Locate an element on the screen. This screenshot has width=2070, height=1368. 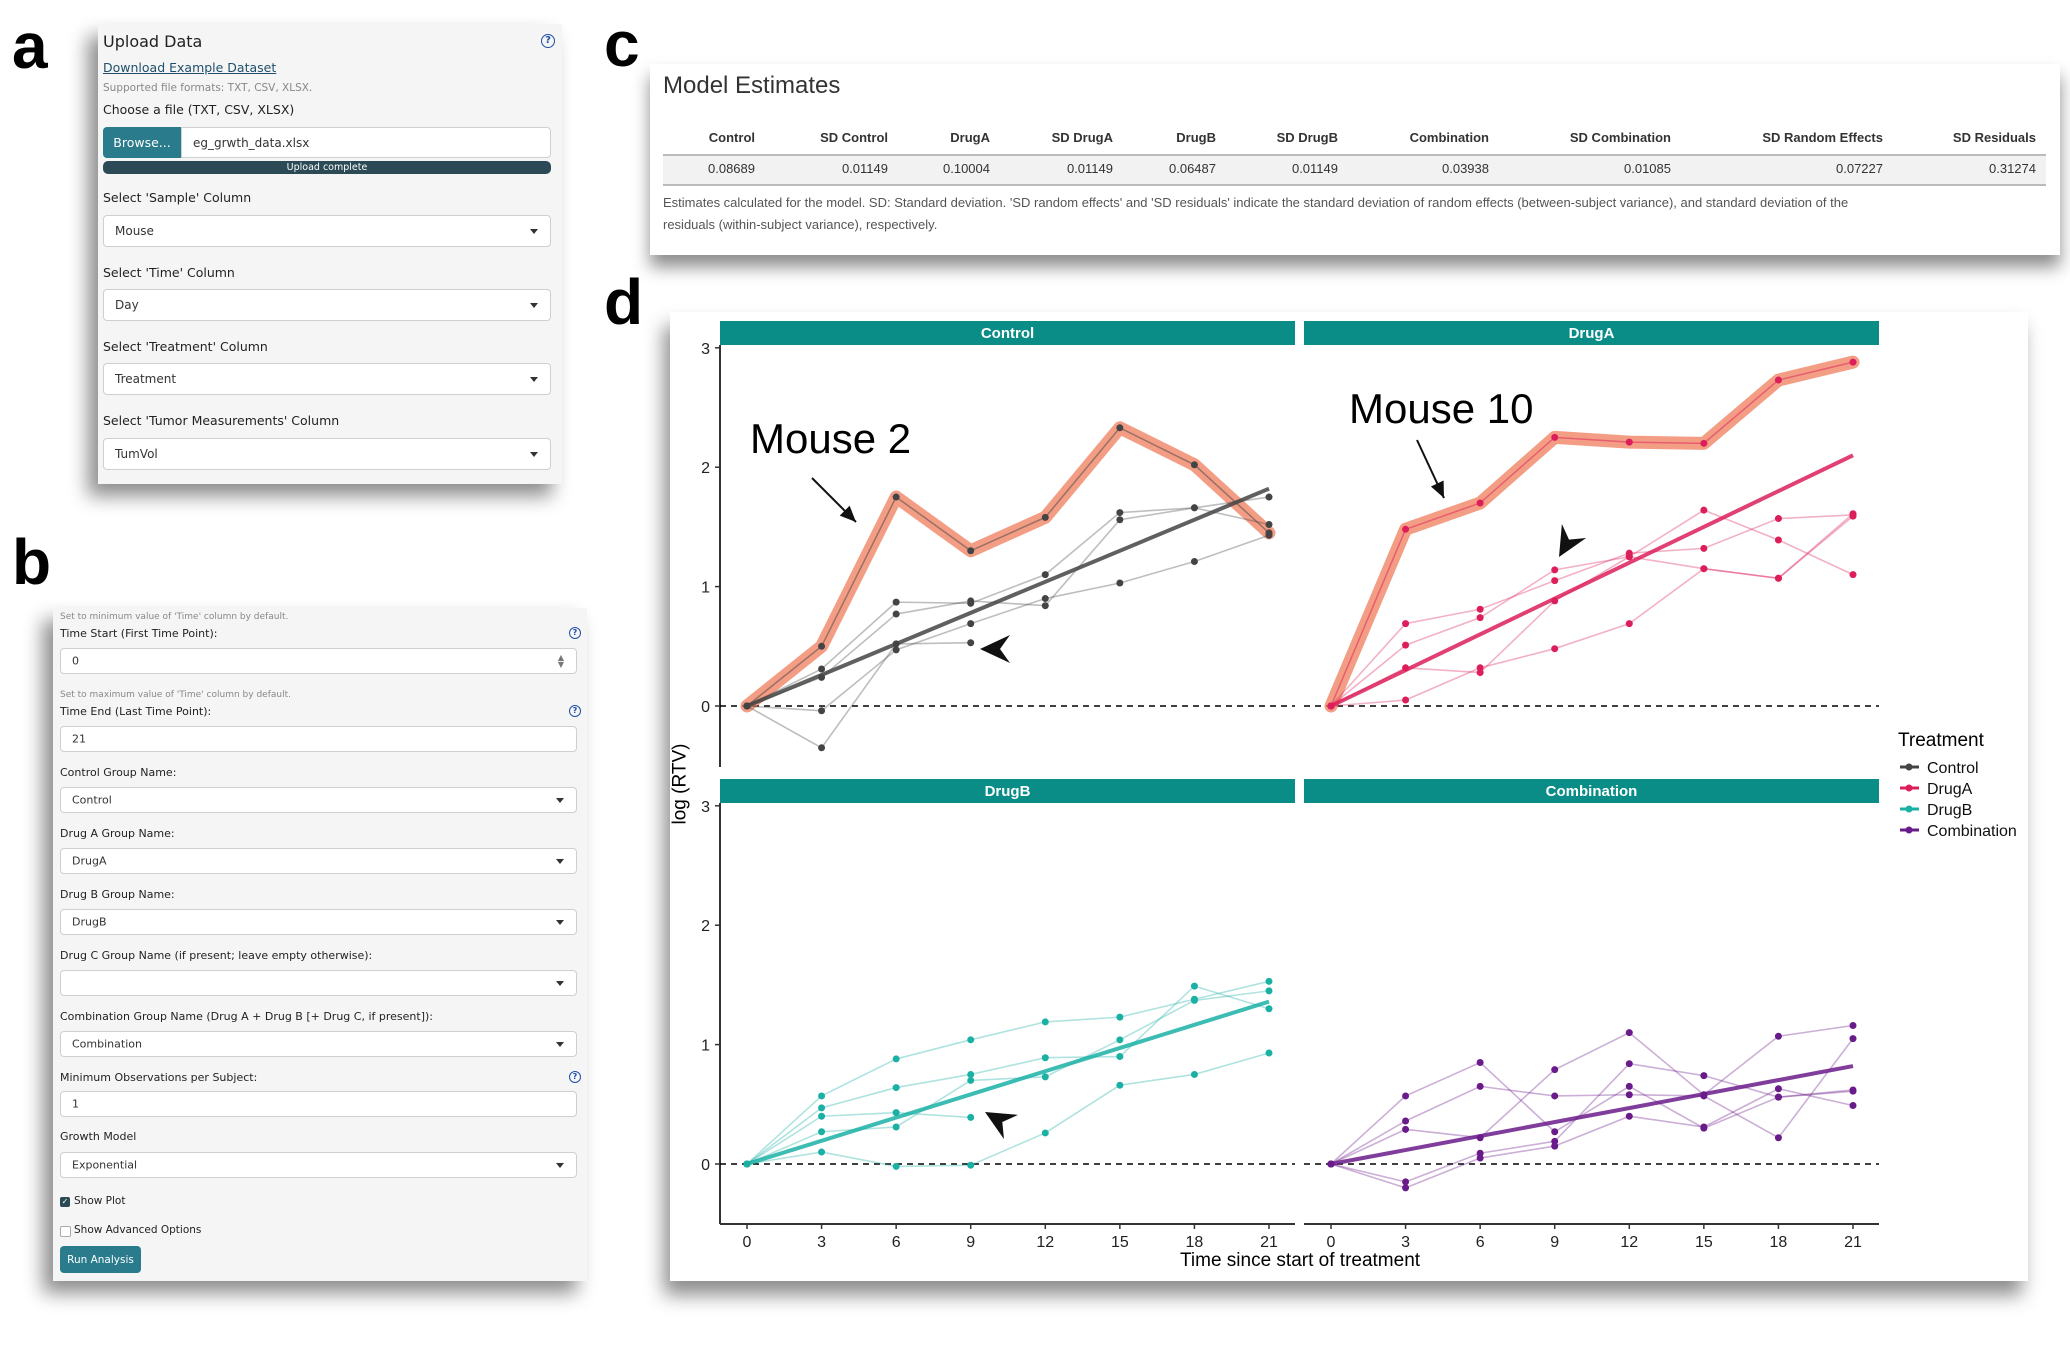
upload-title: Upload Data is located at coordinates (153, 41).